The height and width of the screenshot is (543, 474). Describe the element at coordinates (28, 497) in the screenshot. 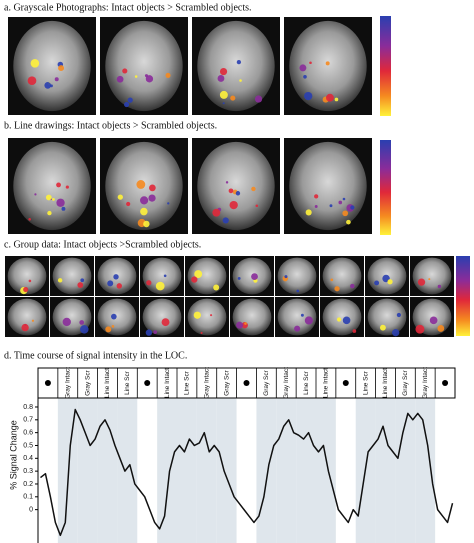

I see `y-tick-label: 0.1` at that location.